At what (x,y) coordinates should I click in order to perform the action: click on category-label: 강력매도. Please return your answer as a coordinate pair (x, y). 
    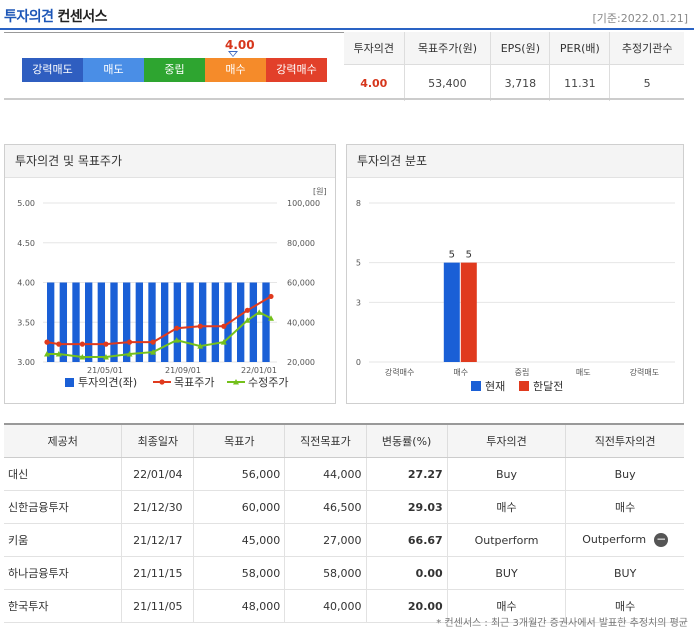
    Looking at the image, I should click on (644, 372).